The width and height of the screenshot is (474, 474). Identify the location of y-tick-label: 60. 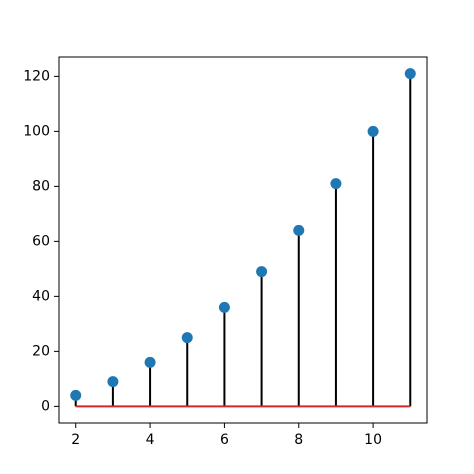
(41, 241).